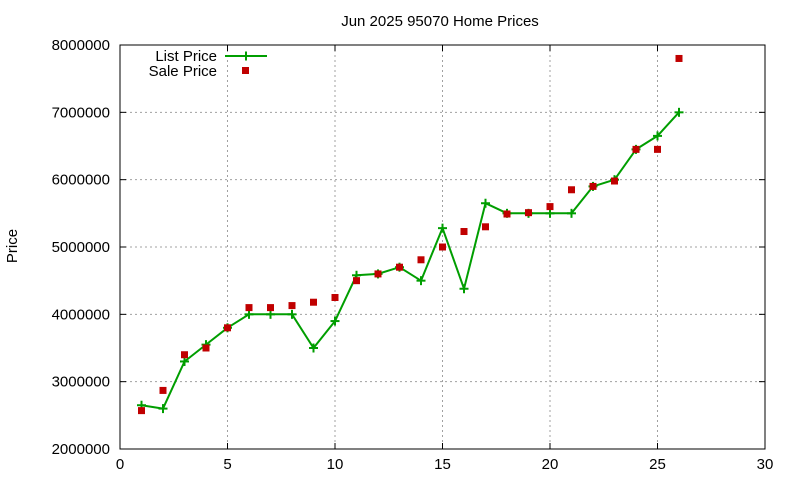 The image size is (800, 480). What do you see at coordinates (81, 112) in the screenshot?
I see `y-tick-label: 7000000` at bounding box center [81, 112].